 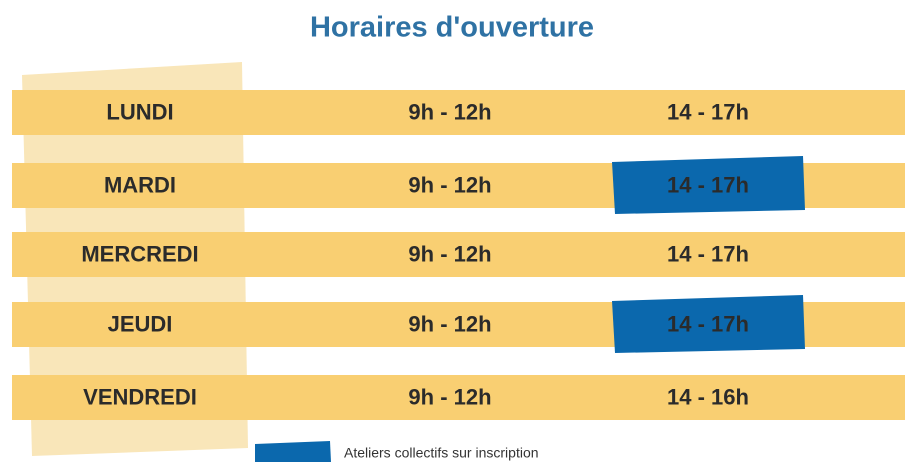 What do you see at coordinates (140, 184) in the screenshot?
I see `day-label: MARDI` at bounding box center [140, 184].